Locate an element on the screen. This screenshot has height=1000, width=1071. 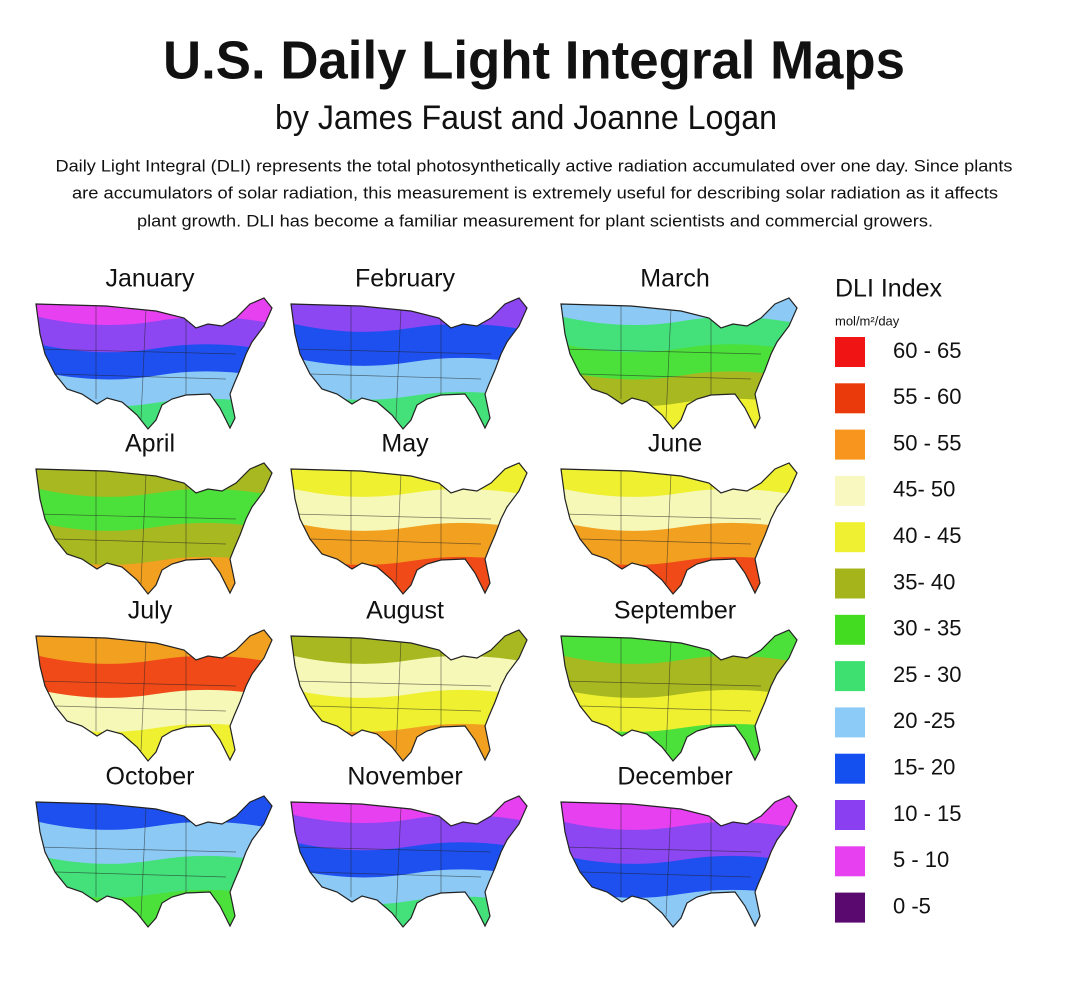
legend-label: 60 - 65 is located at coordinates (927, 350).